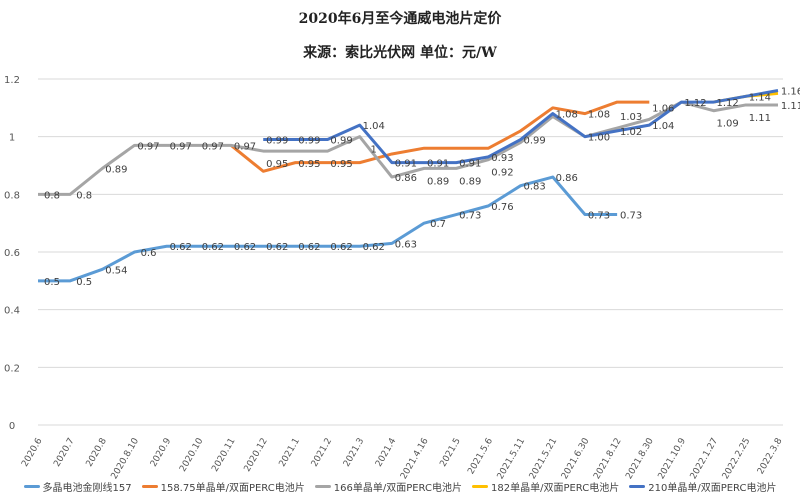 The image size is (800, 500). I want to click on legend-label: 166单晶单/双面PERC电池片, so click(397, 488).